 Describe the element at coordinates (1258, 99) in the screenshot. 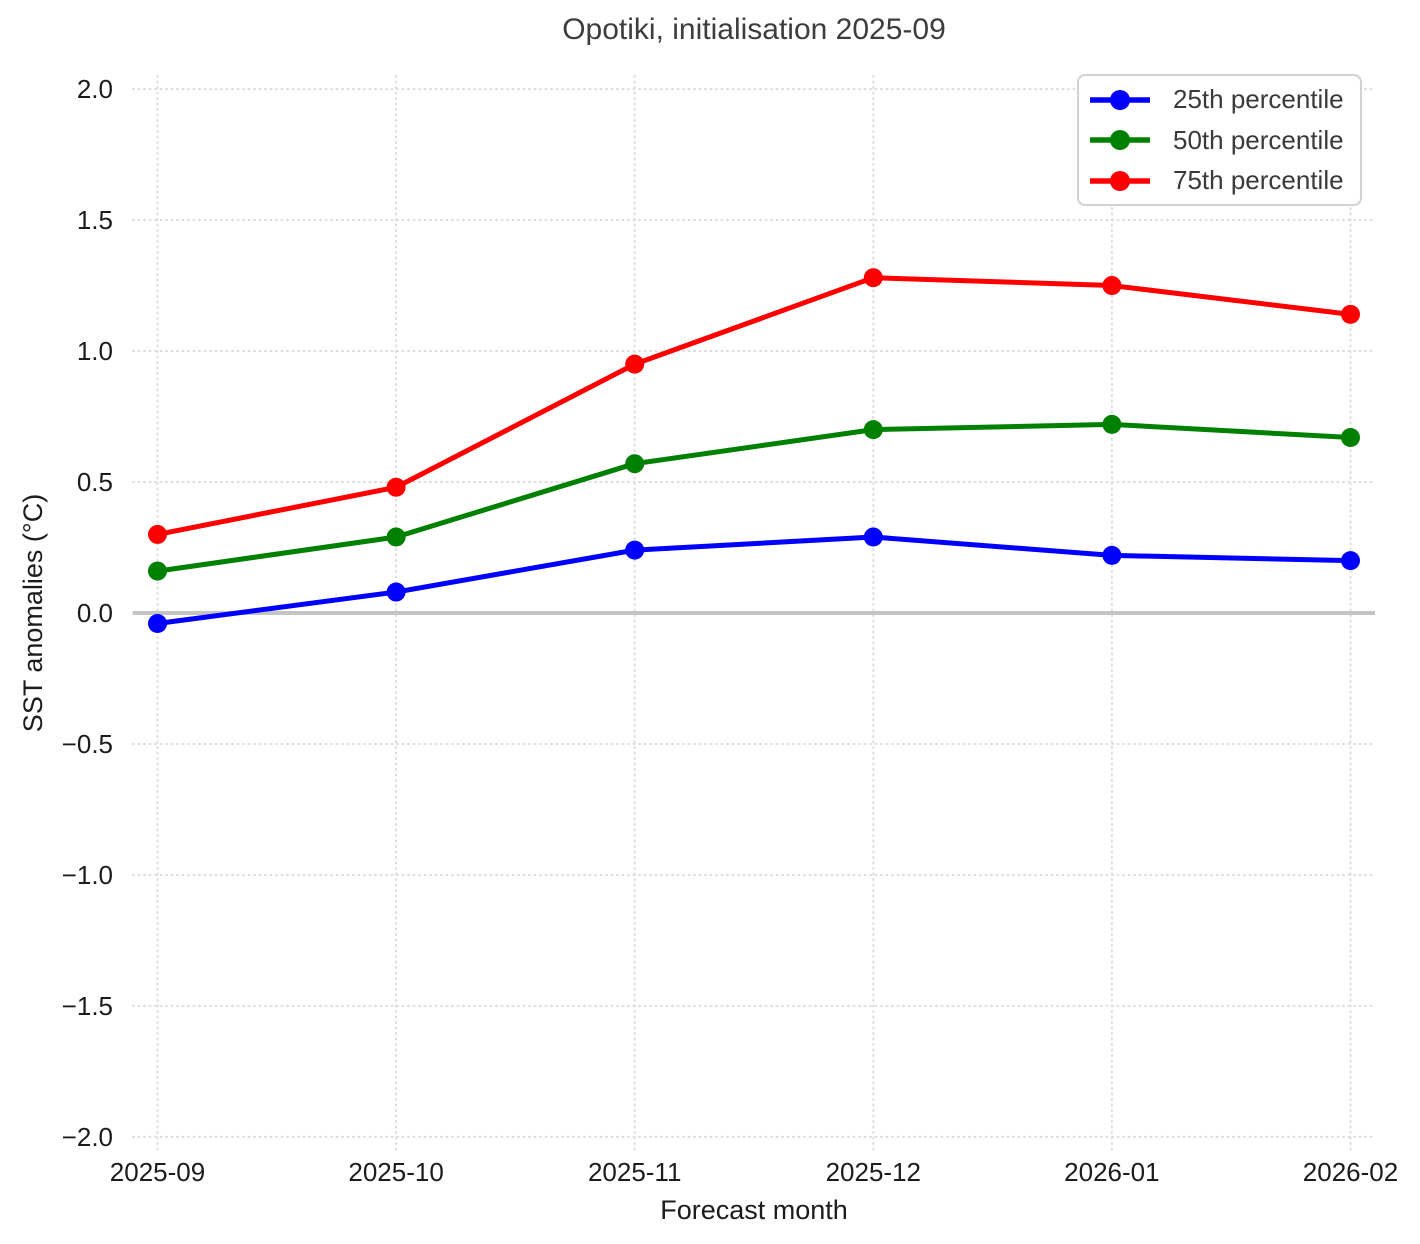

I see `legend-label: 25th percentile` at that location.